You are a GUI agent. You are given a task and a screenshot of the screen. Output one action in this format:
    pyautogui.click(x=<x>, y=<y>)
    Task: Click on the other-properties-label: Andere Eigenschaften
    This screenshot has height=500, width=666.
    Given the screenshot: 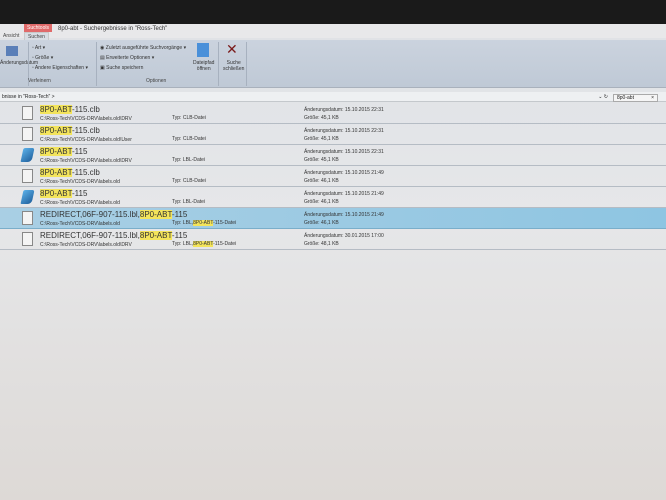 What is the action you would take?
    pyautogui.click(x=59, y=68)
    